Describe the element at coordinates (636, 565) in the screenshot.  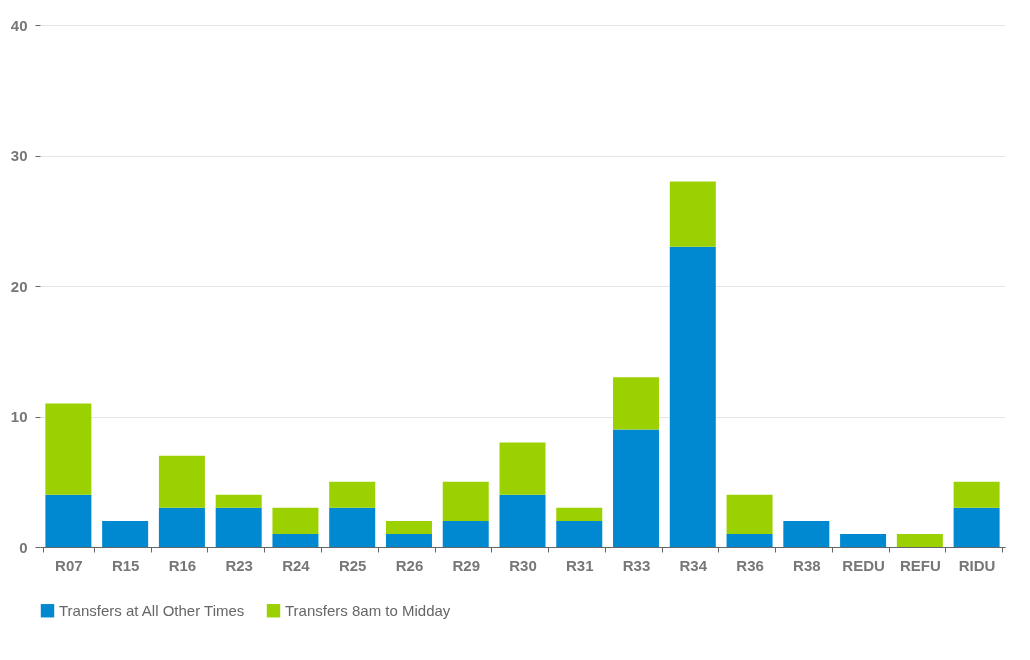
I see `x-tick-label: R33` at that location.